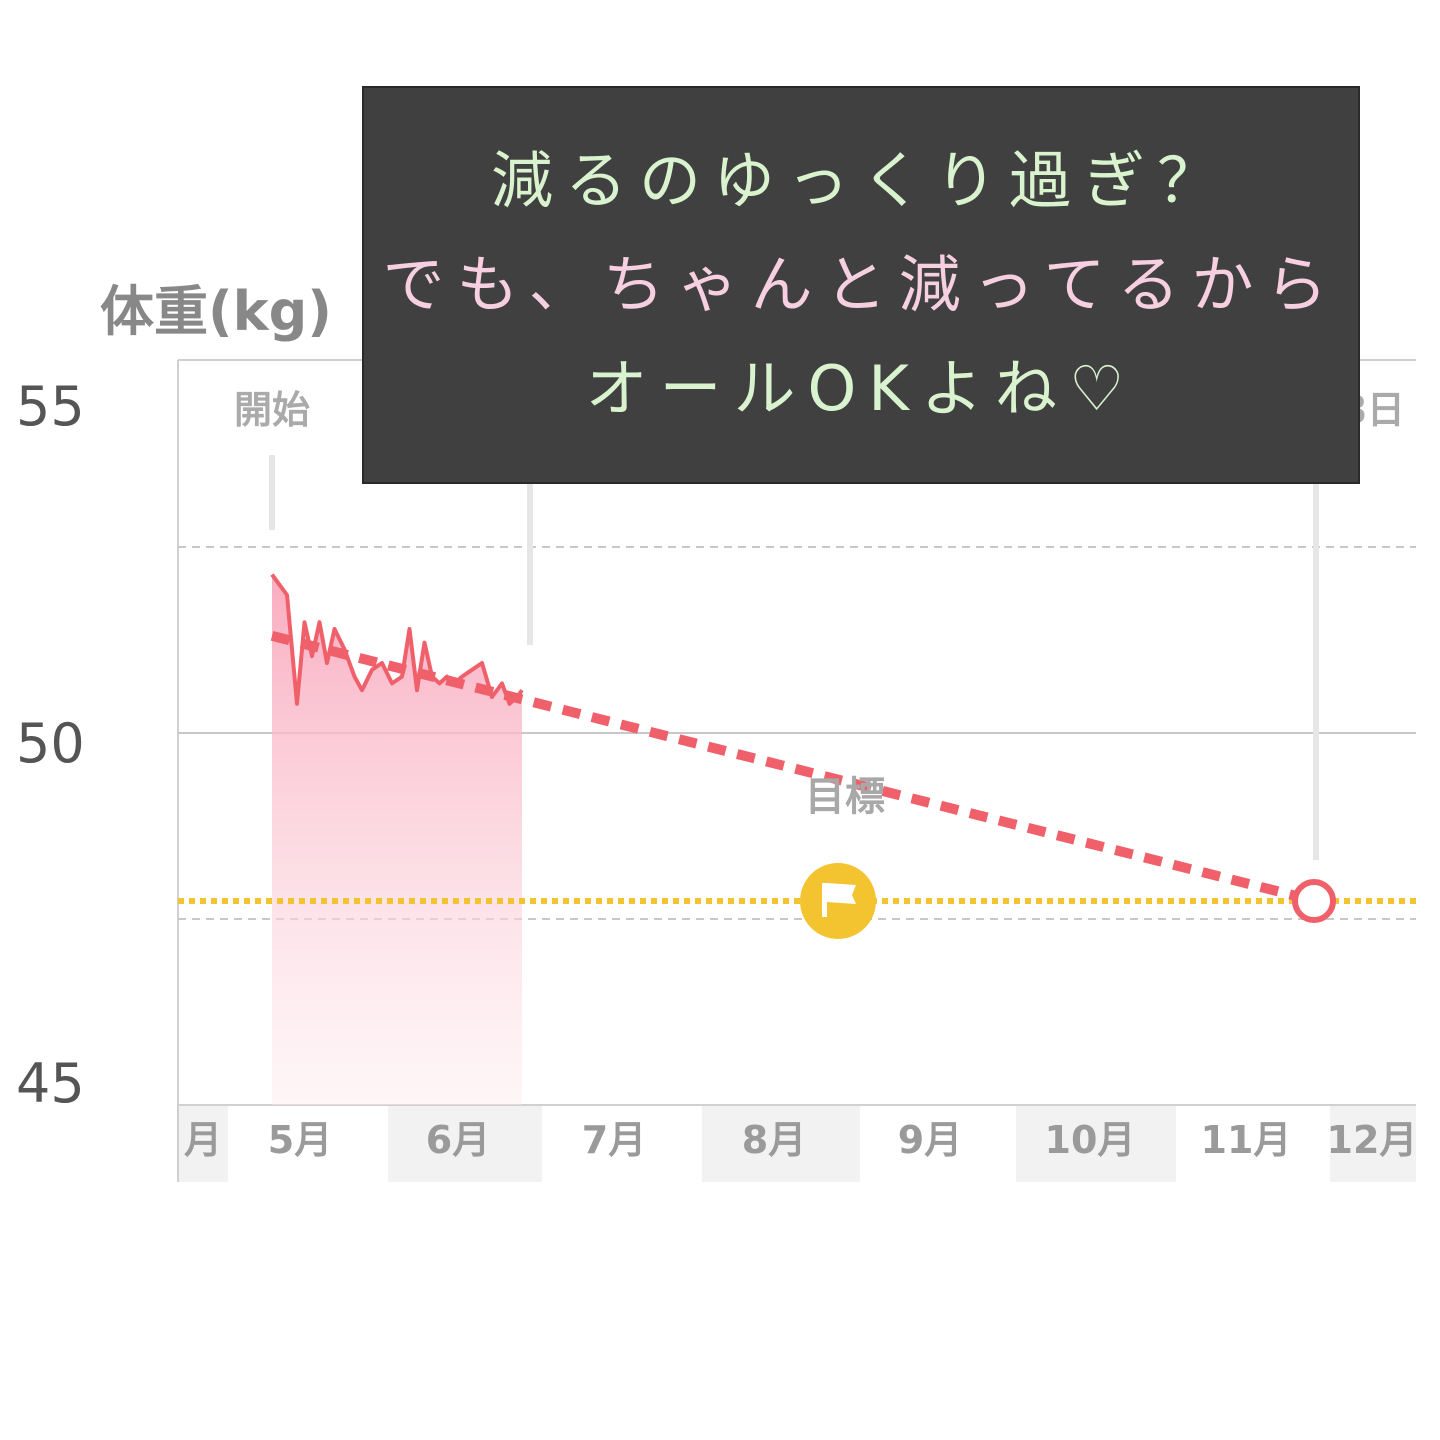  What do you see at coordinates (50, 1083) in the screenshot?
I see `y-tick-label: 45` at bounding box center [50, 1083].